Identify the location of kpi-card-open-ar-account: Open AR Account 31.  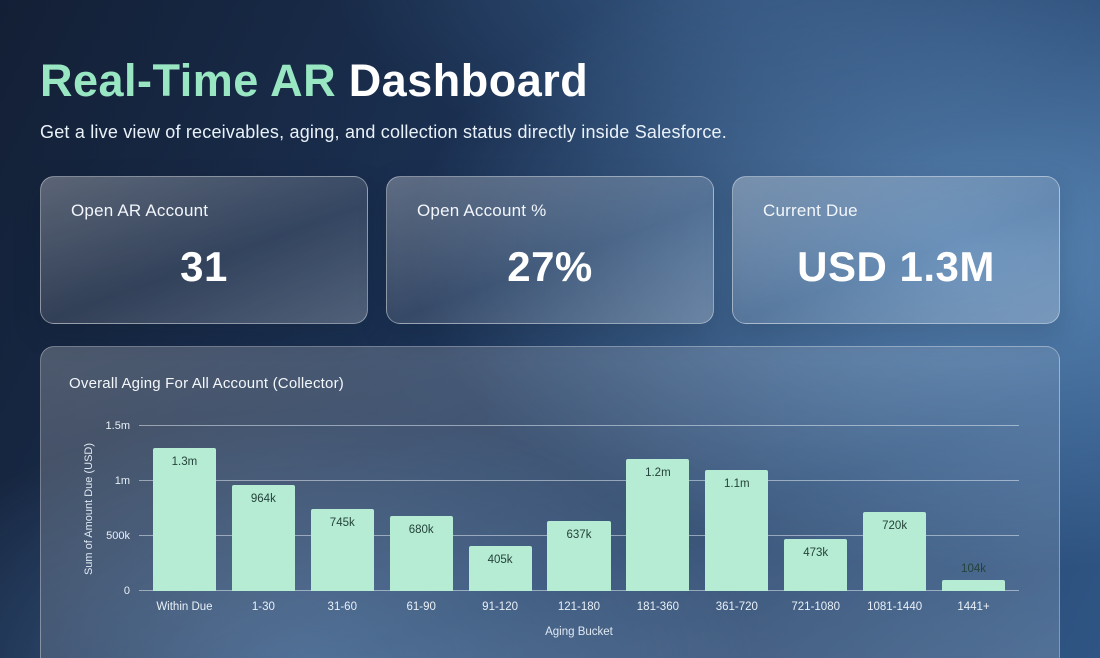
(204, 250).